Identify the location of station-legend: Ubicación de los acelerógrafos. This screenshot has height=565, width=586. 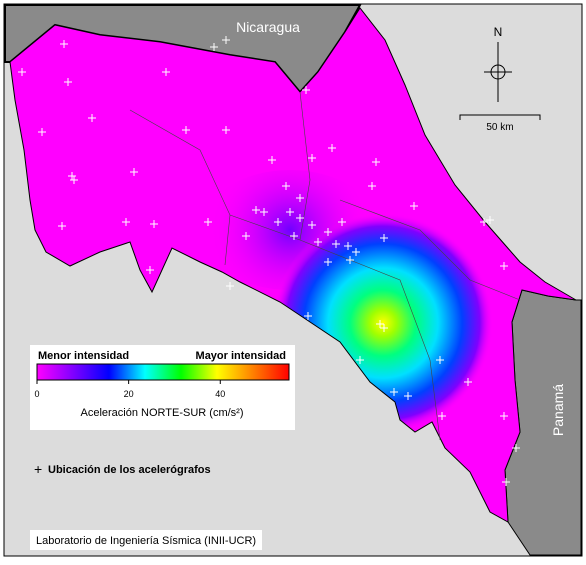
(129, 470).